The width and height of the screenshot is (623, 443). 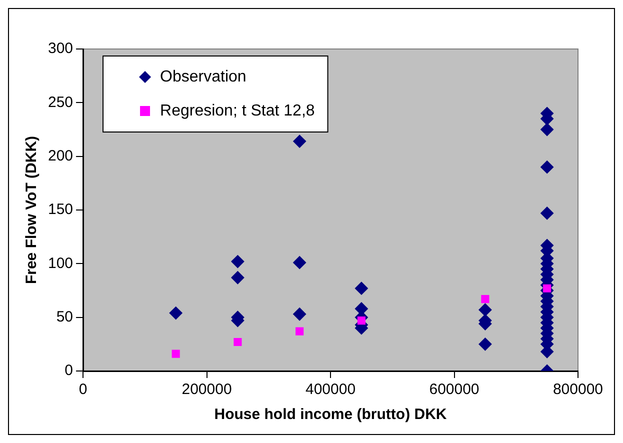 What do you see at coordinates (207, 389) in the screenshot?
I see `x-tick-label: 200000` at bounding box center [207, 389].